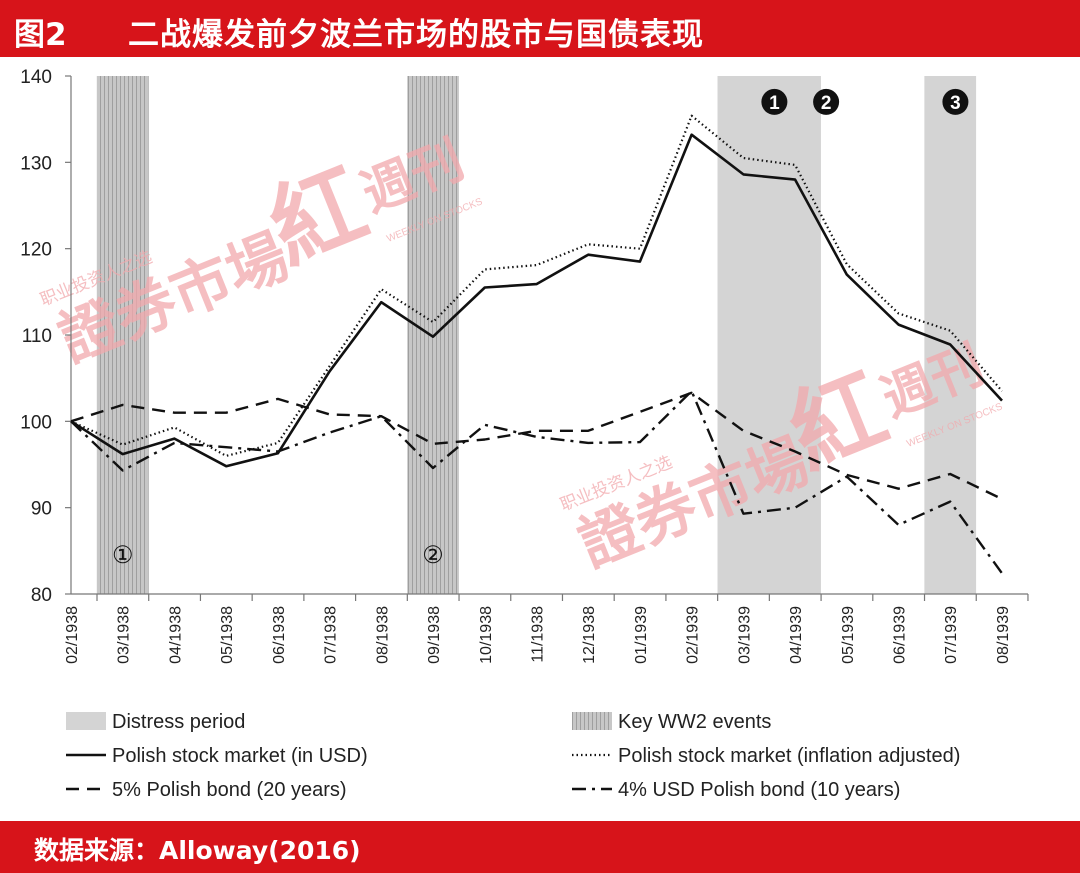 This screenshot has height=873, width=1080. I want to click on key-event-label-2: ②, so click(433, 555).